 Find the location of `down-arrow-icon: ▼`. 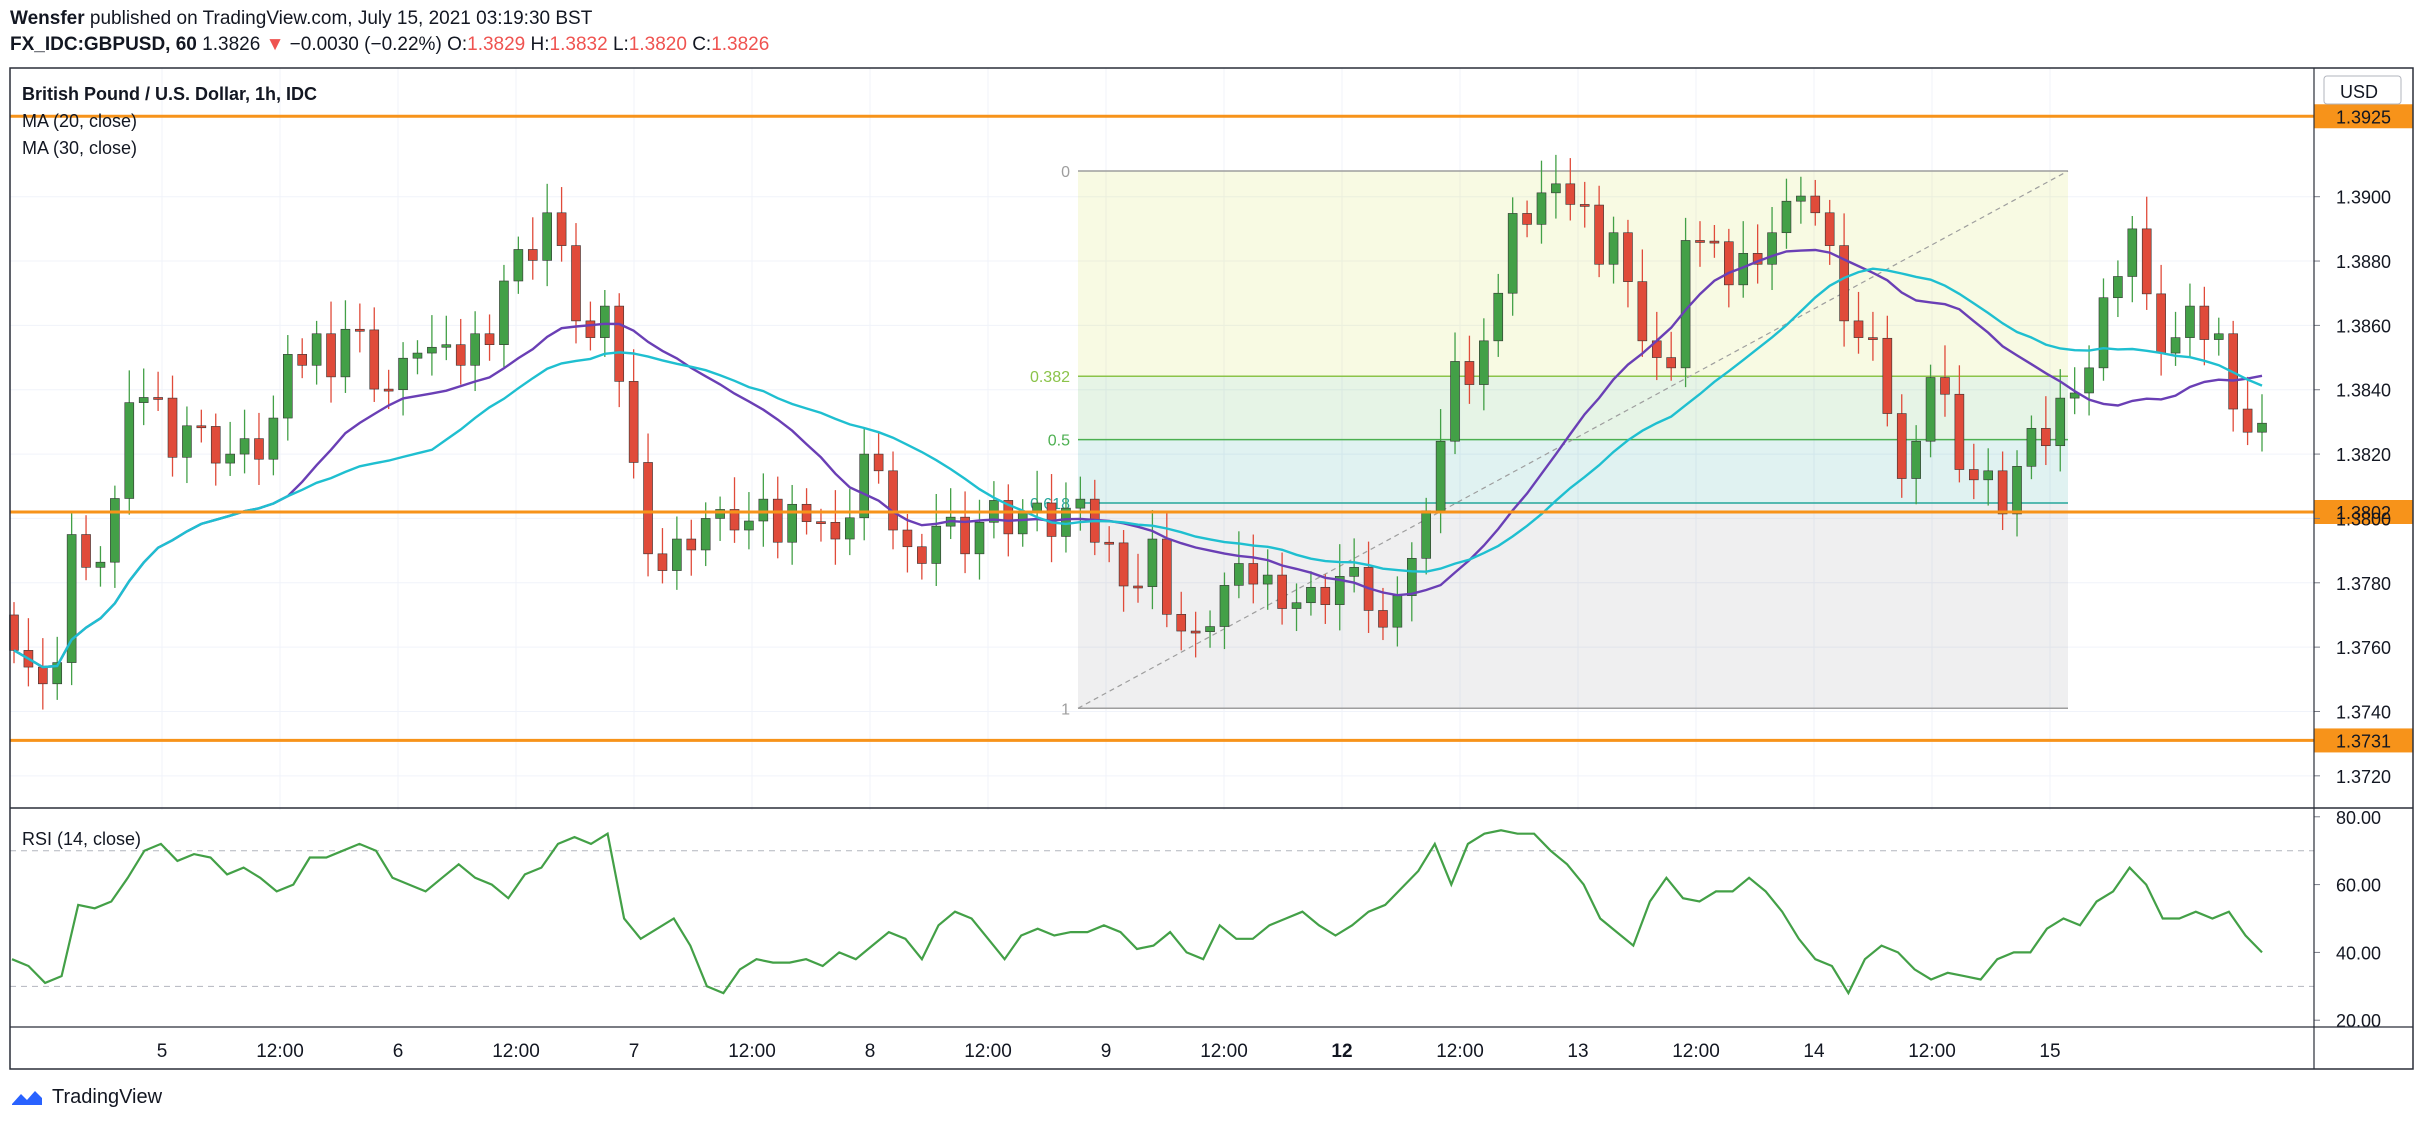

down-arrow-icon: ▼ is located at coordinates (275, 44).